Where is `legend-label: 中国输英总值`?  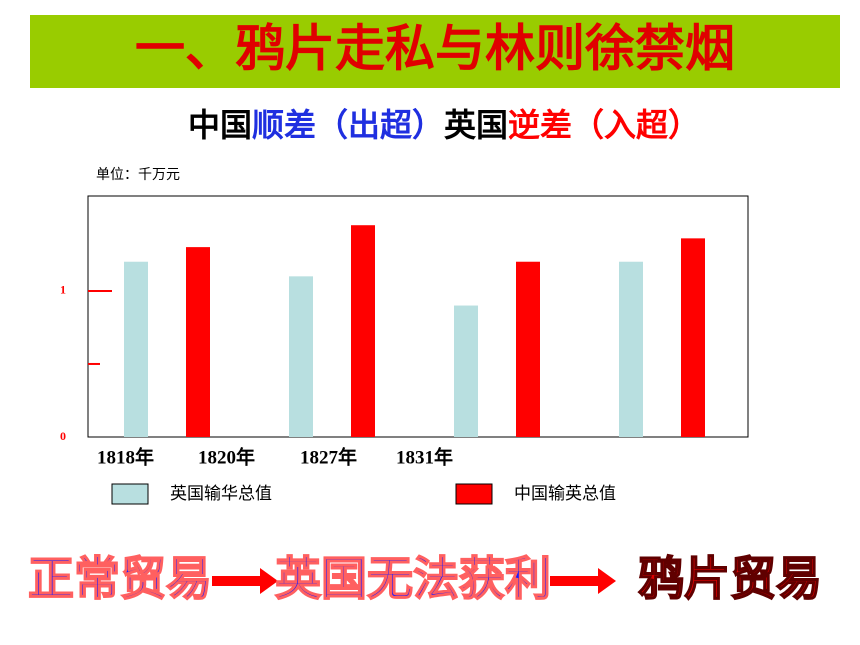
legend-label: 中国输英总值 is located at coordinates (565, 494).